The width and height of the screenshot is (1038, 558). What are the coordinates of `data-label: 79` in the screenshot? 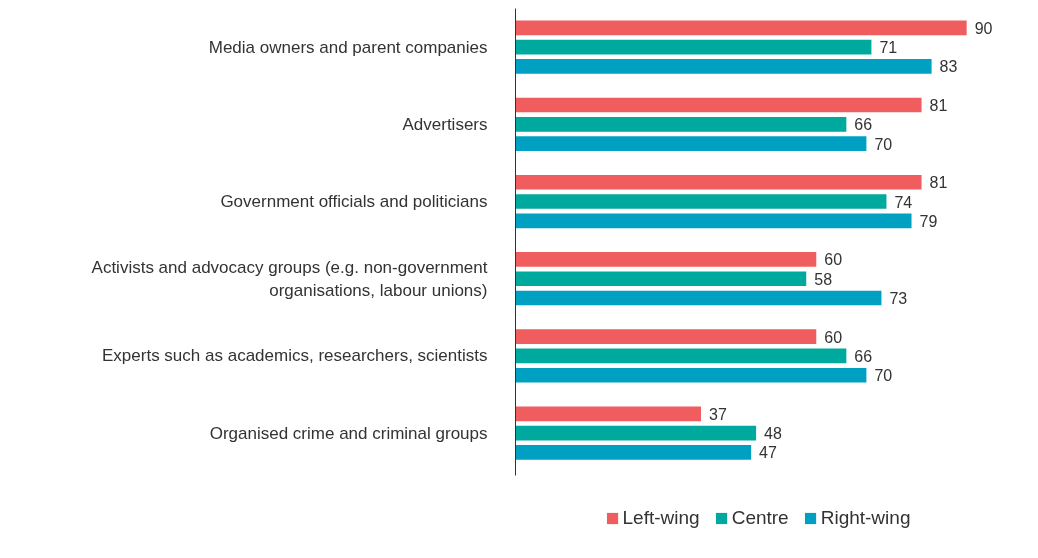 It's located at (928, 221).